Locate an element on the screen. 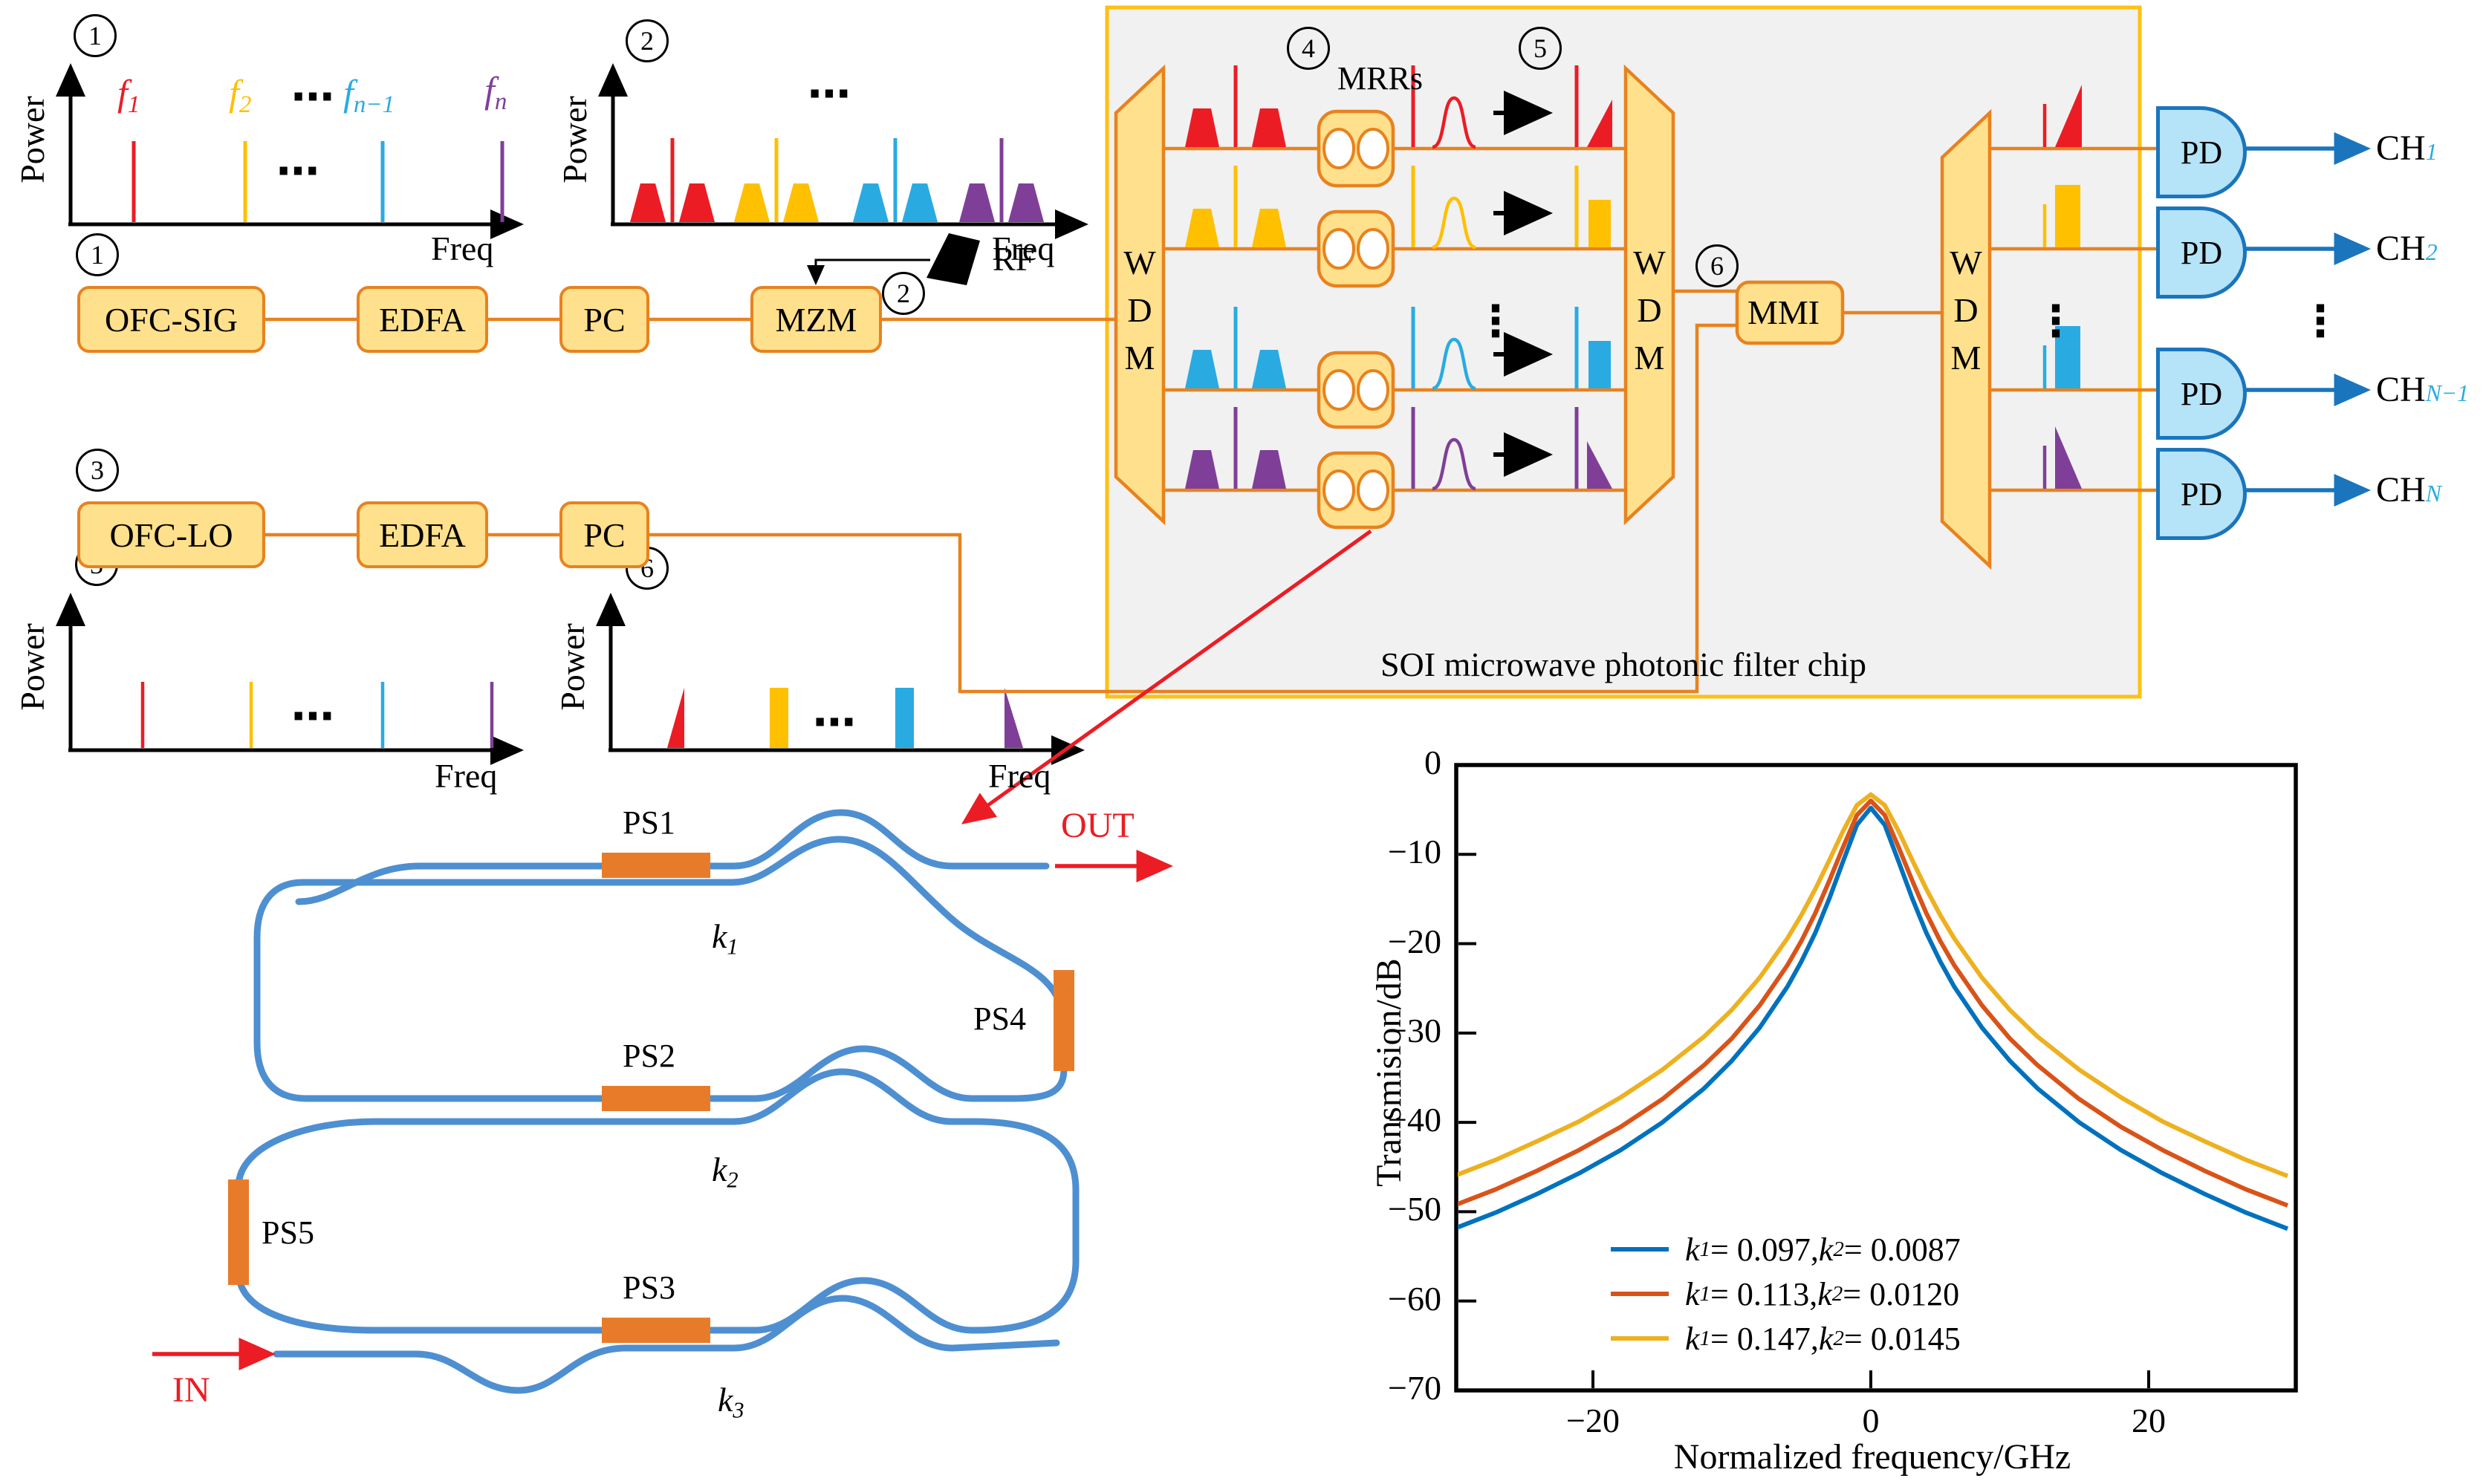  fn-1-label: fn−1 is located at coordinates (369, 96).